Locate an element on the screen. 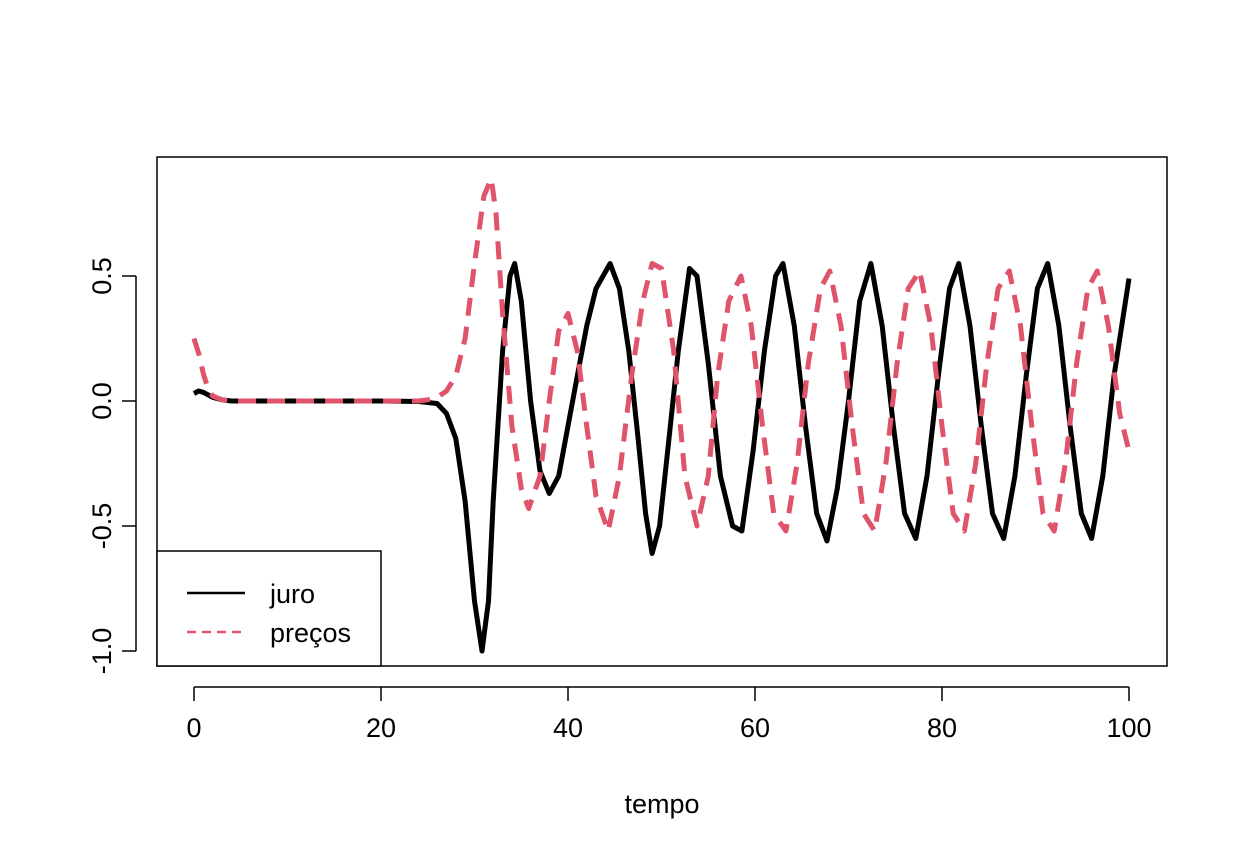  x-tick-label: 80 is located at coordinates (942, 728).